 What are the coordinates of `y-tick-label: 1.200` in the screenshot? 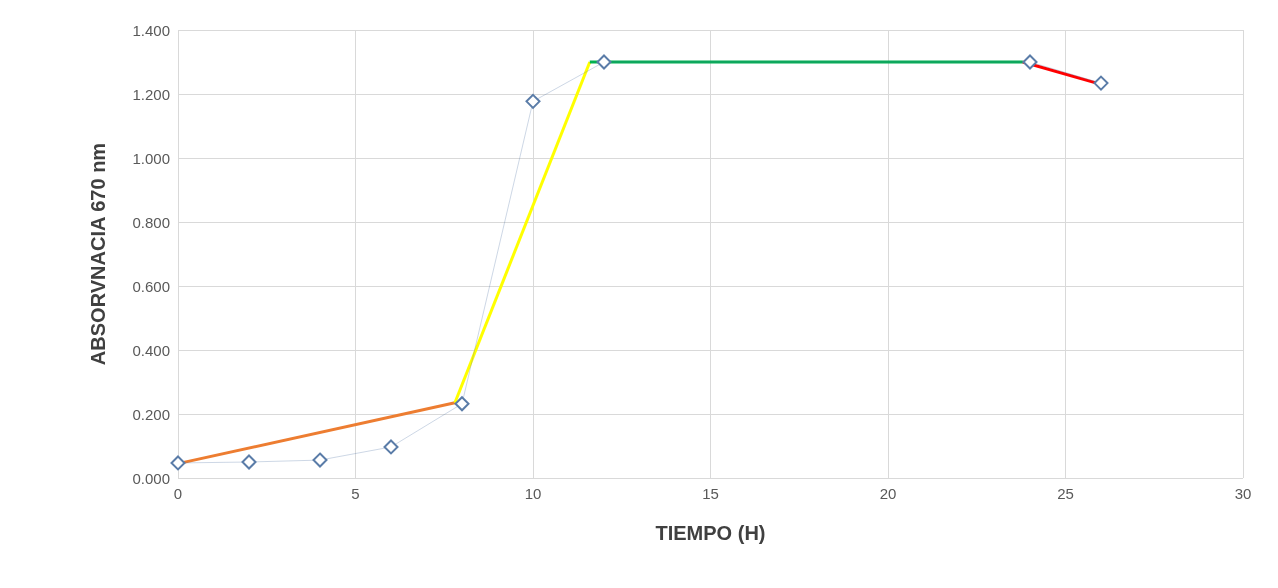 It's located at (151, 94).